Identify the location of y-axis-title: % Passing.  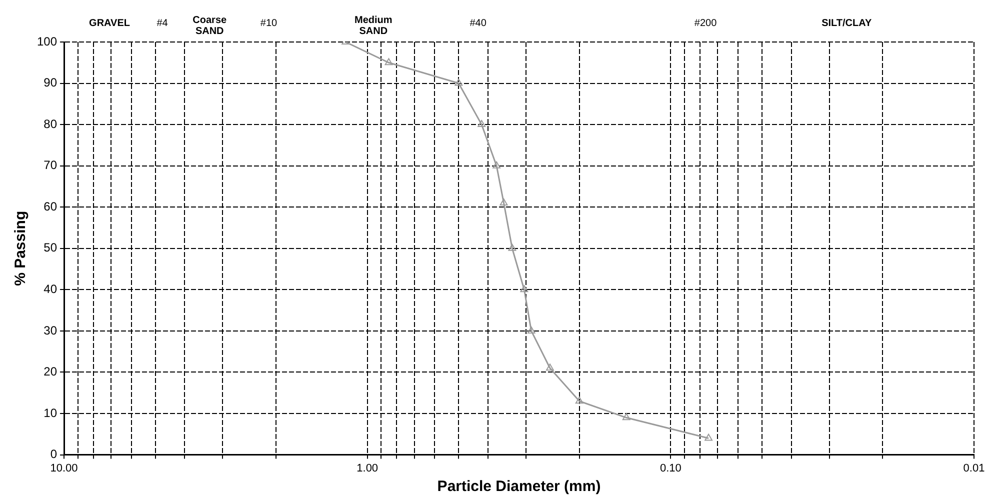
(21, 248).